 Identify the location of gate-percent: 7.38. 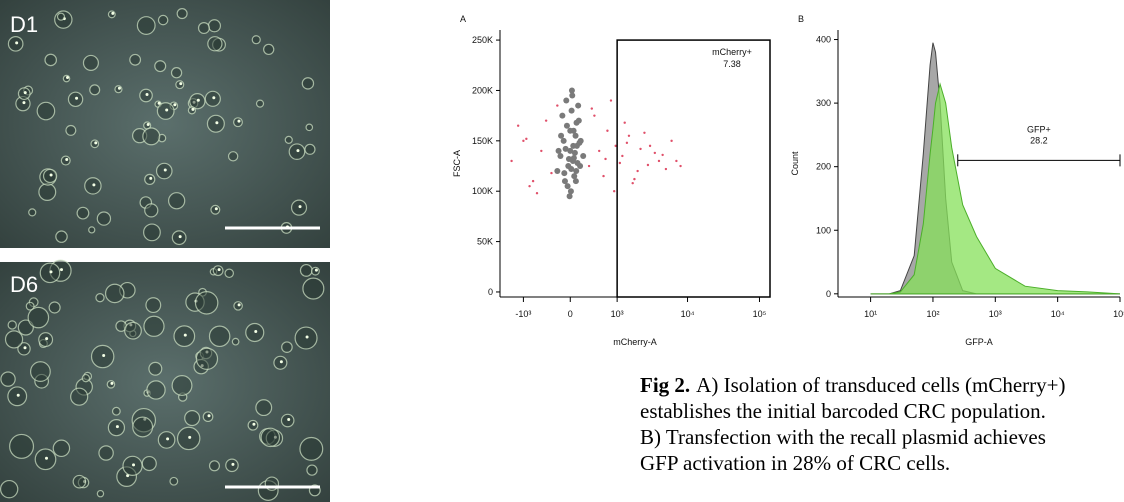
(732, 64).